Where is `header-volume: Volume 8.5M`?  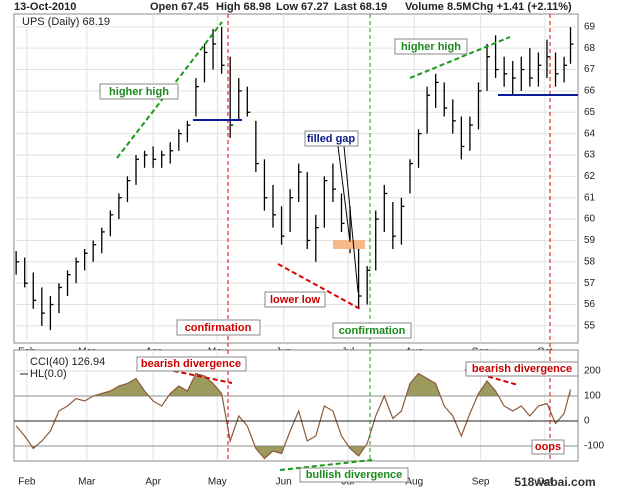
header-volume: Volume 8.5M is located at coordinates (438, 7).